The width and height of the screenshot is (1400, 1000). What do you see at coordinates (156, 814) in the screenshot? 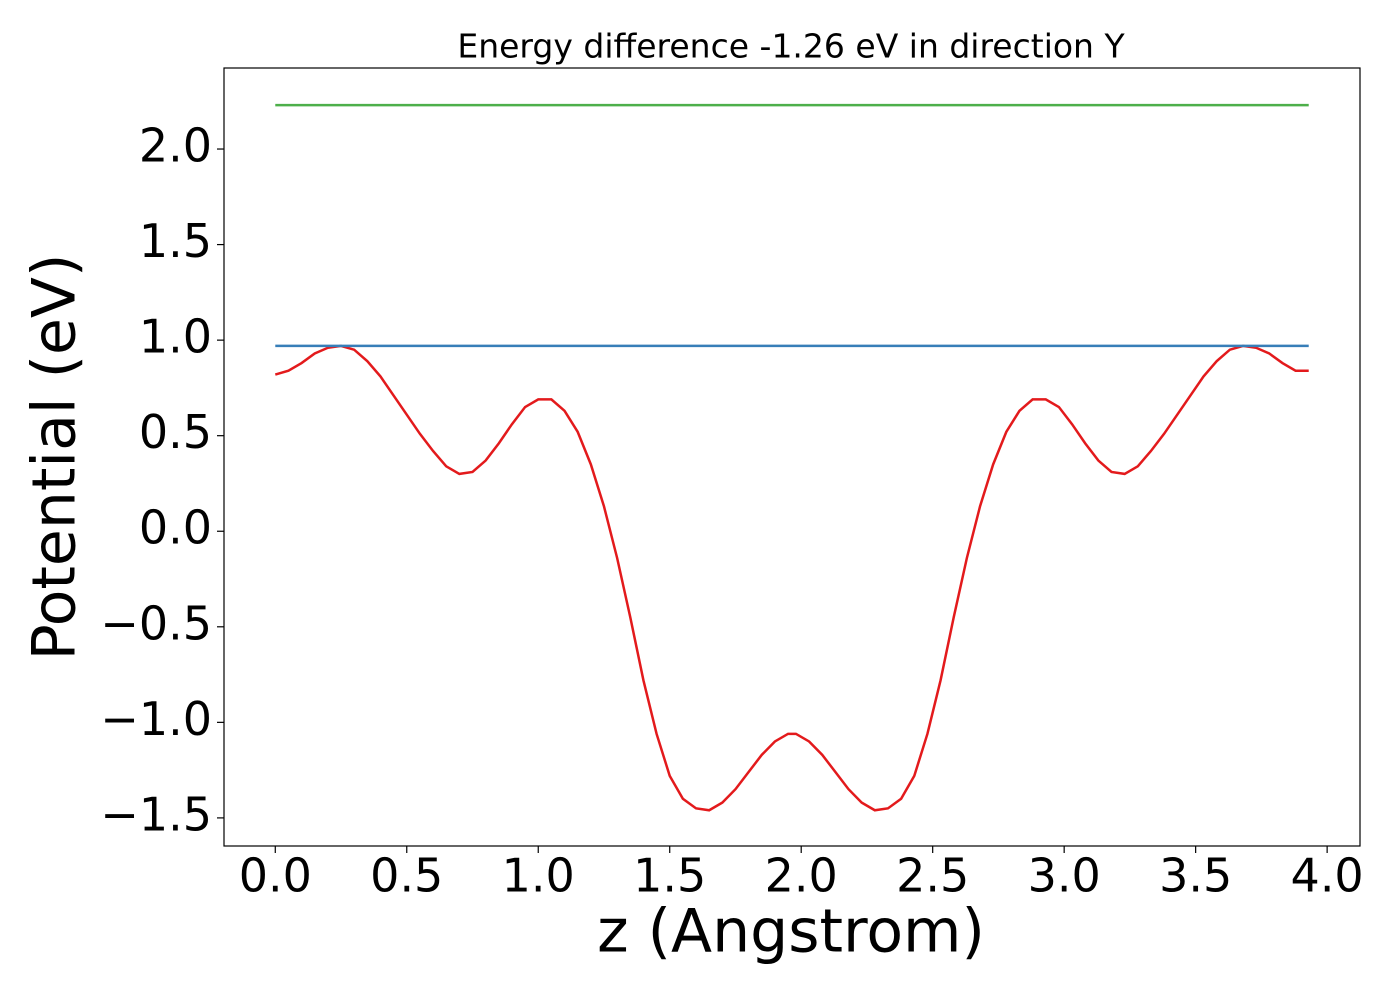
I see `y-tick-label: −1.5` at bounding box center [156, 814].